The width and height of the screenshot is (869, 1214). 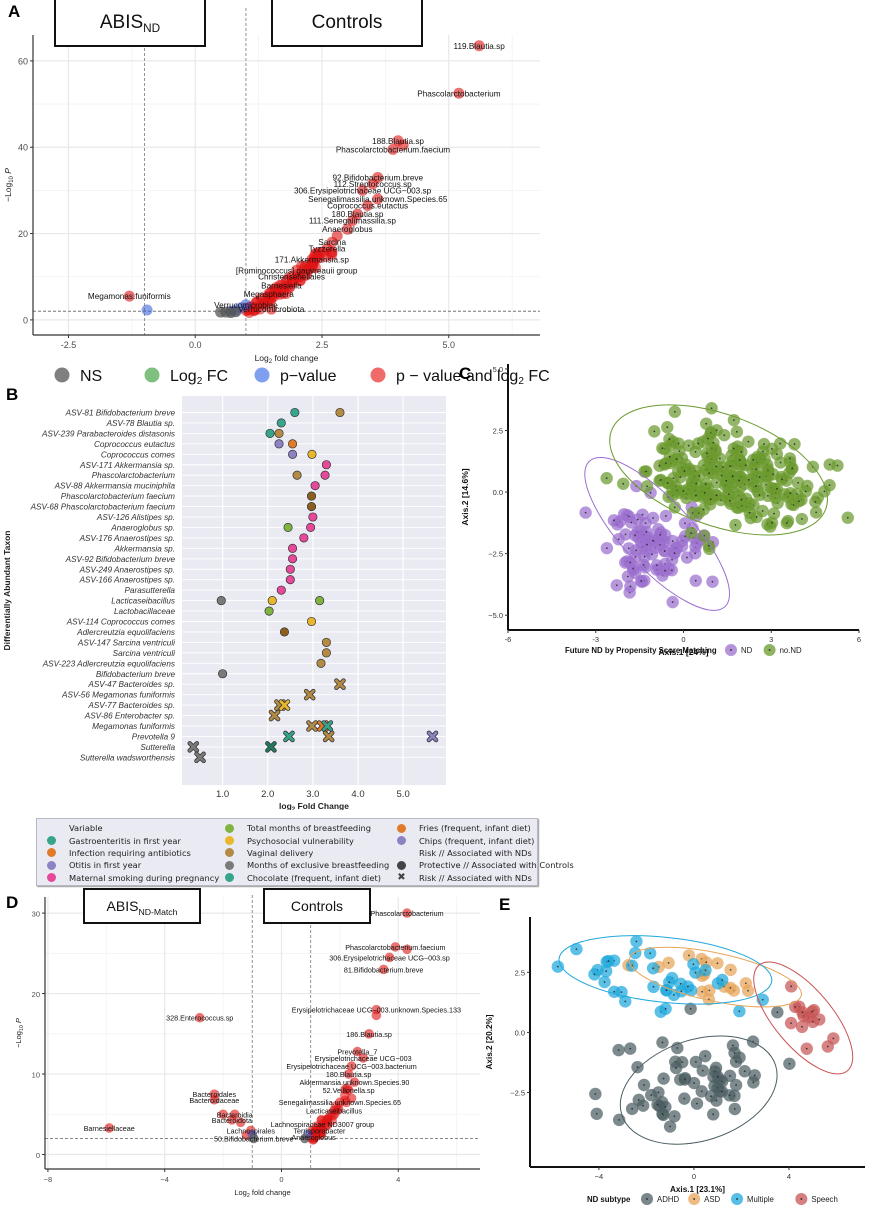 I want to click on point-label: 306.Erysipelotrichaceae UCG−003.sp, so click(x=363, y=190).